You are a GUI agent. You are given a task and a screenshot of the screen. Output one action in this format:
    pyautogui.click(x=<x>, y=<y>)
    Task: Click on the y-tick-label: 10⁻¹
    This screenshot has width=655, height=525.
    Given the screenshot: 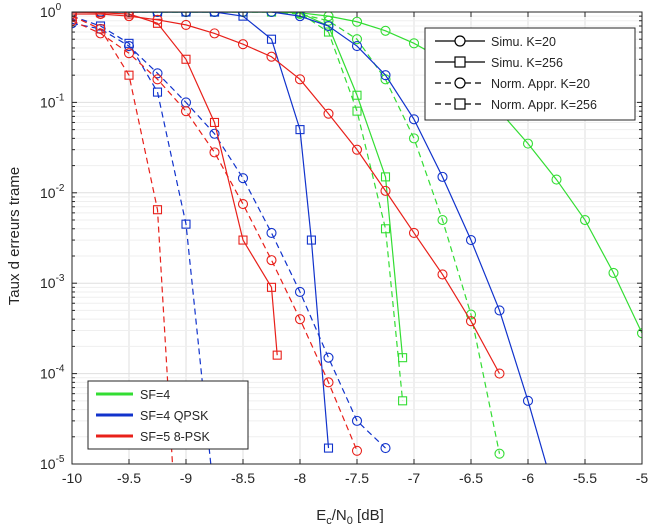 What is the action you would take?
    pyautogui.click(x=52, y=101)
    